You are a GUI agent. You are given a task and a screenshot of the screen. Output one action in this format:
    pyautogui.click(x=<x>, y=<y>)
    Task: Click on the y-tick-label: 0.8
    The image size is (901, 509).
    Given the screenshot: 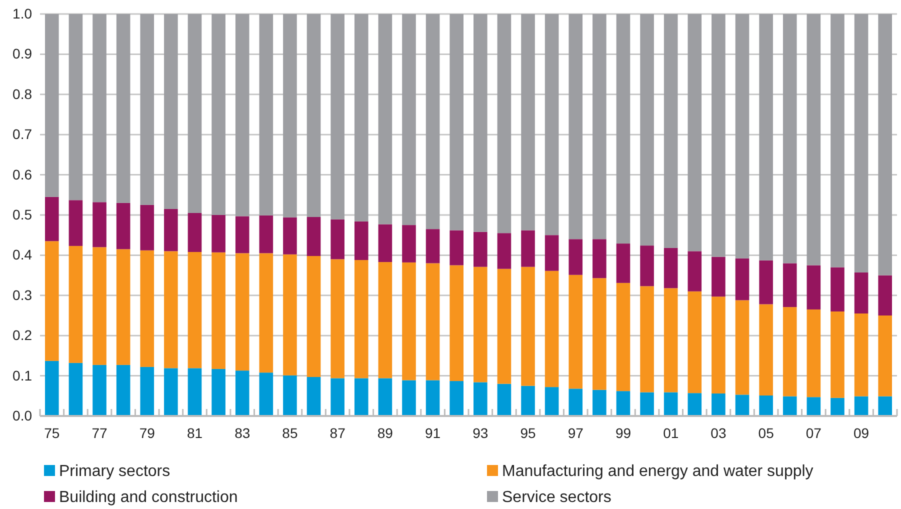 What is the action you would take?
    pyautogui.click(x=22, y=94)
    